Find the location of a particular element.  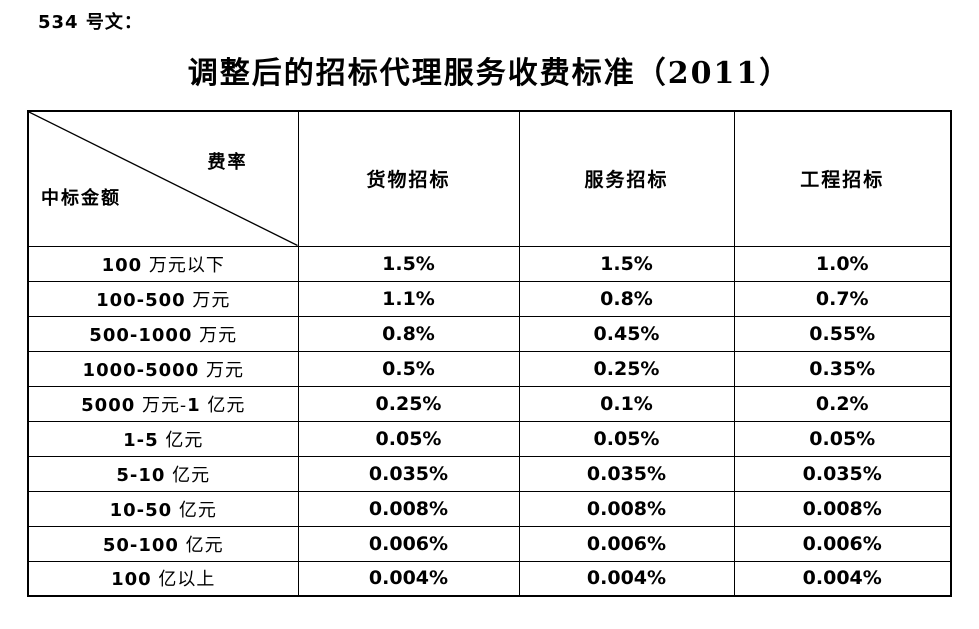

table-row: 5000 万元-1 亿元 0.25% 0.1% 0.2% is located at coordinates (489, 403).